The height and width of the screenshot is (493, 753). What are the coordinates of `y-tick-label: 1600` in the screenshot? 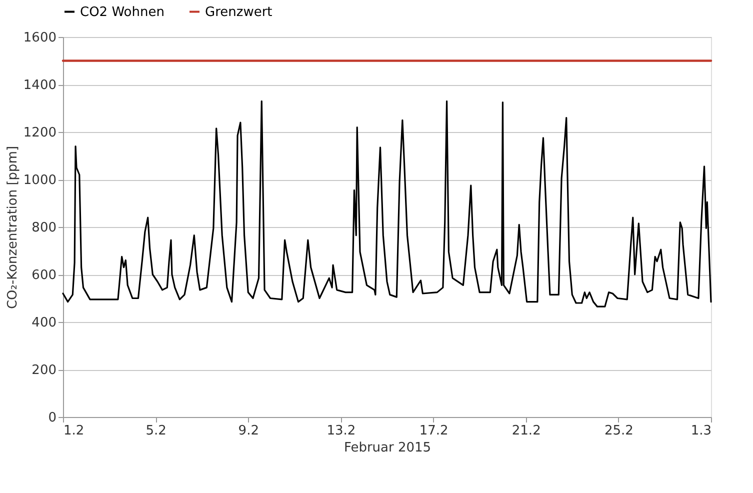 It's located at (39, 38).